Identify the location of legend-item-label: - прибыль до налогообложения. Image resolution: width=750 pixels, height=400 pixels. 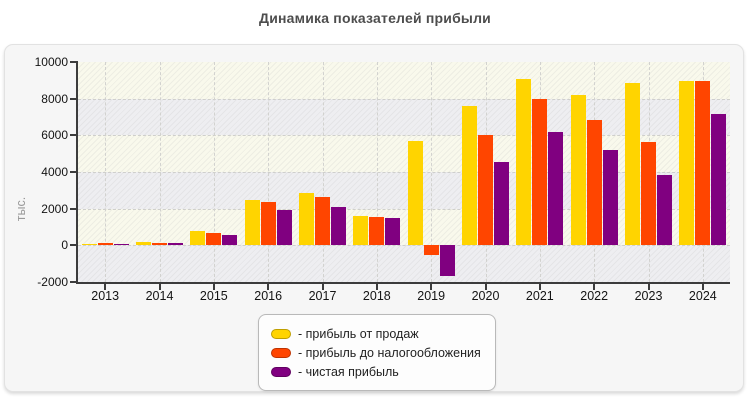
(389, 352).